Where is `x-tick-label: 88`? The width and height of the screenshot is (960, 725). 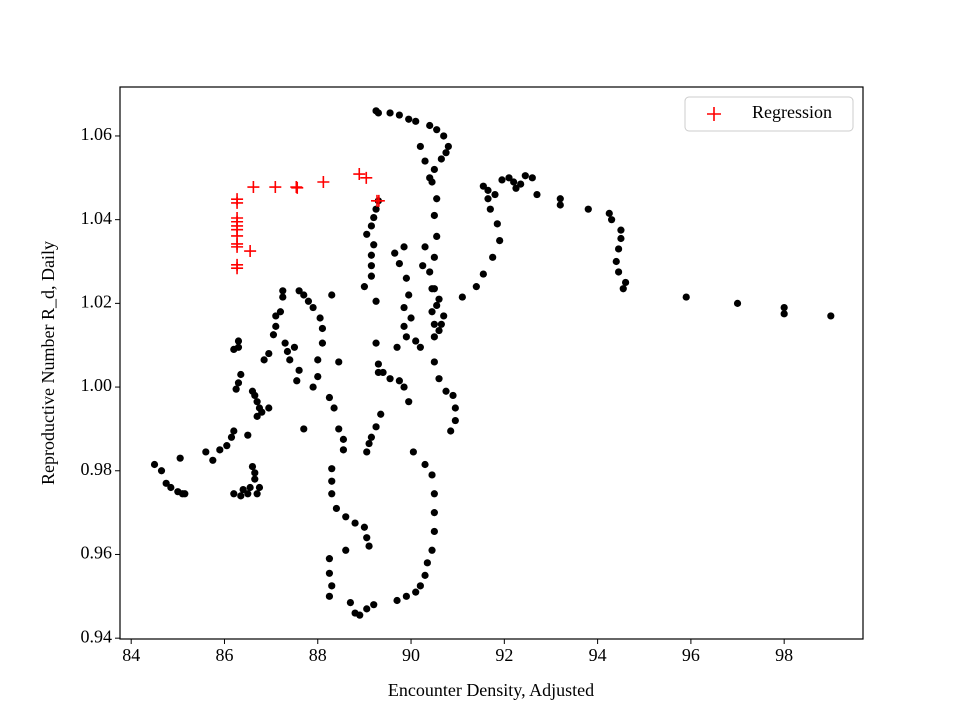 x-tick-label: 88 is located at coordinates (318, 655).